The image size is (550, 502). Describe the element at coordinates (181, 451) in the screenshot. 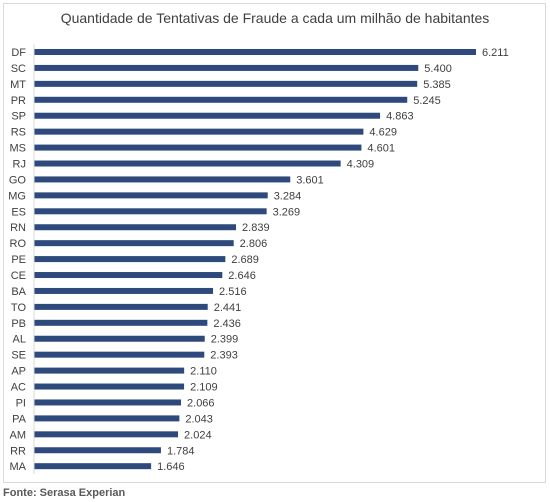

I see `value-label: 1.784` at that location.